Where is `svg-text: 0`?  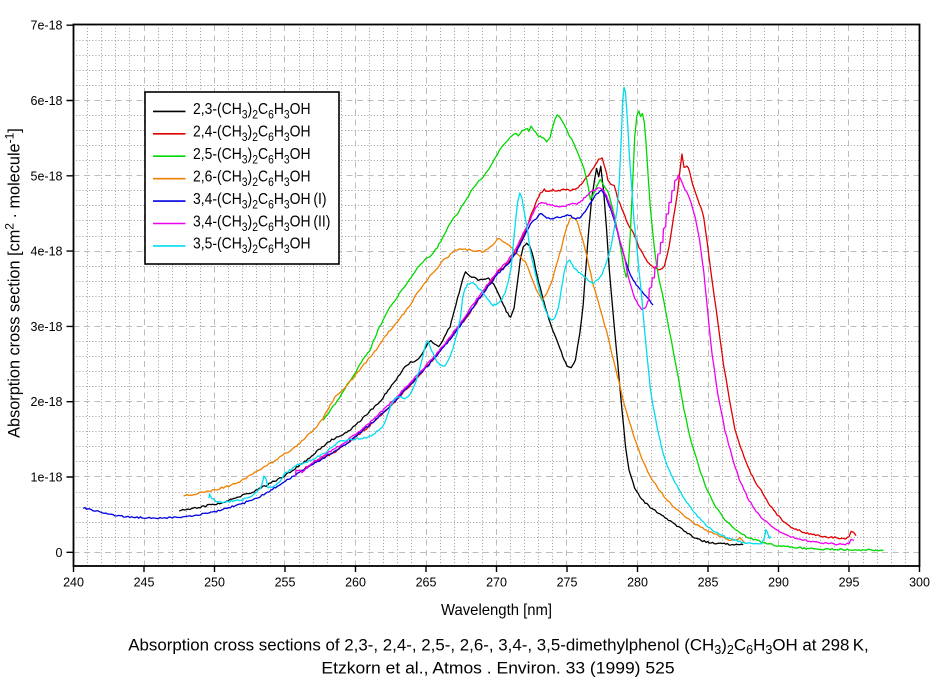 svg-text: 0 is located at coordinates (59, 553).